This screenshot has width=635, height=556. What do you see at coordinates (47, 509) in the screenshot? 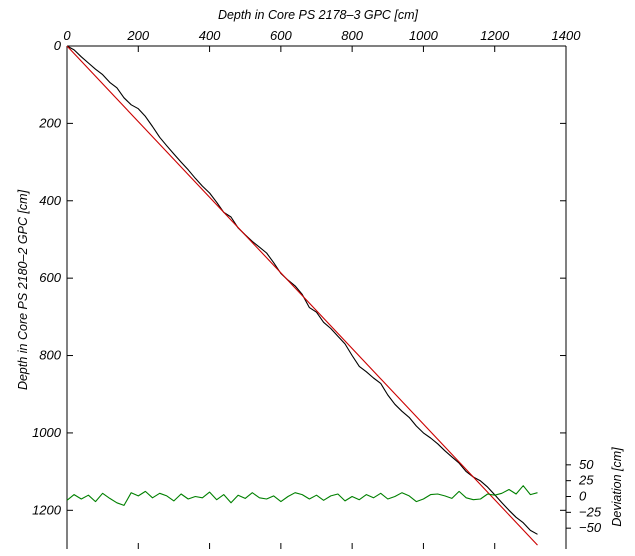
I see `y-tick-label: 1200` at bounding box center [47, 509].